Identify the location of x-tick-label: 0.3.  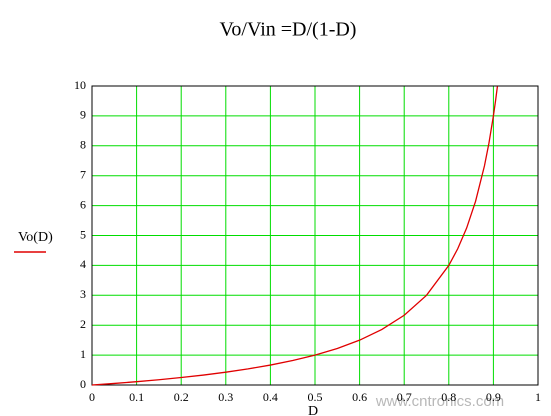
(225, 397).